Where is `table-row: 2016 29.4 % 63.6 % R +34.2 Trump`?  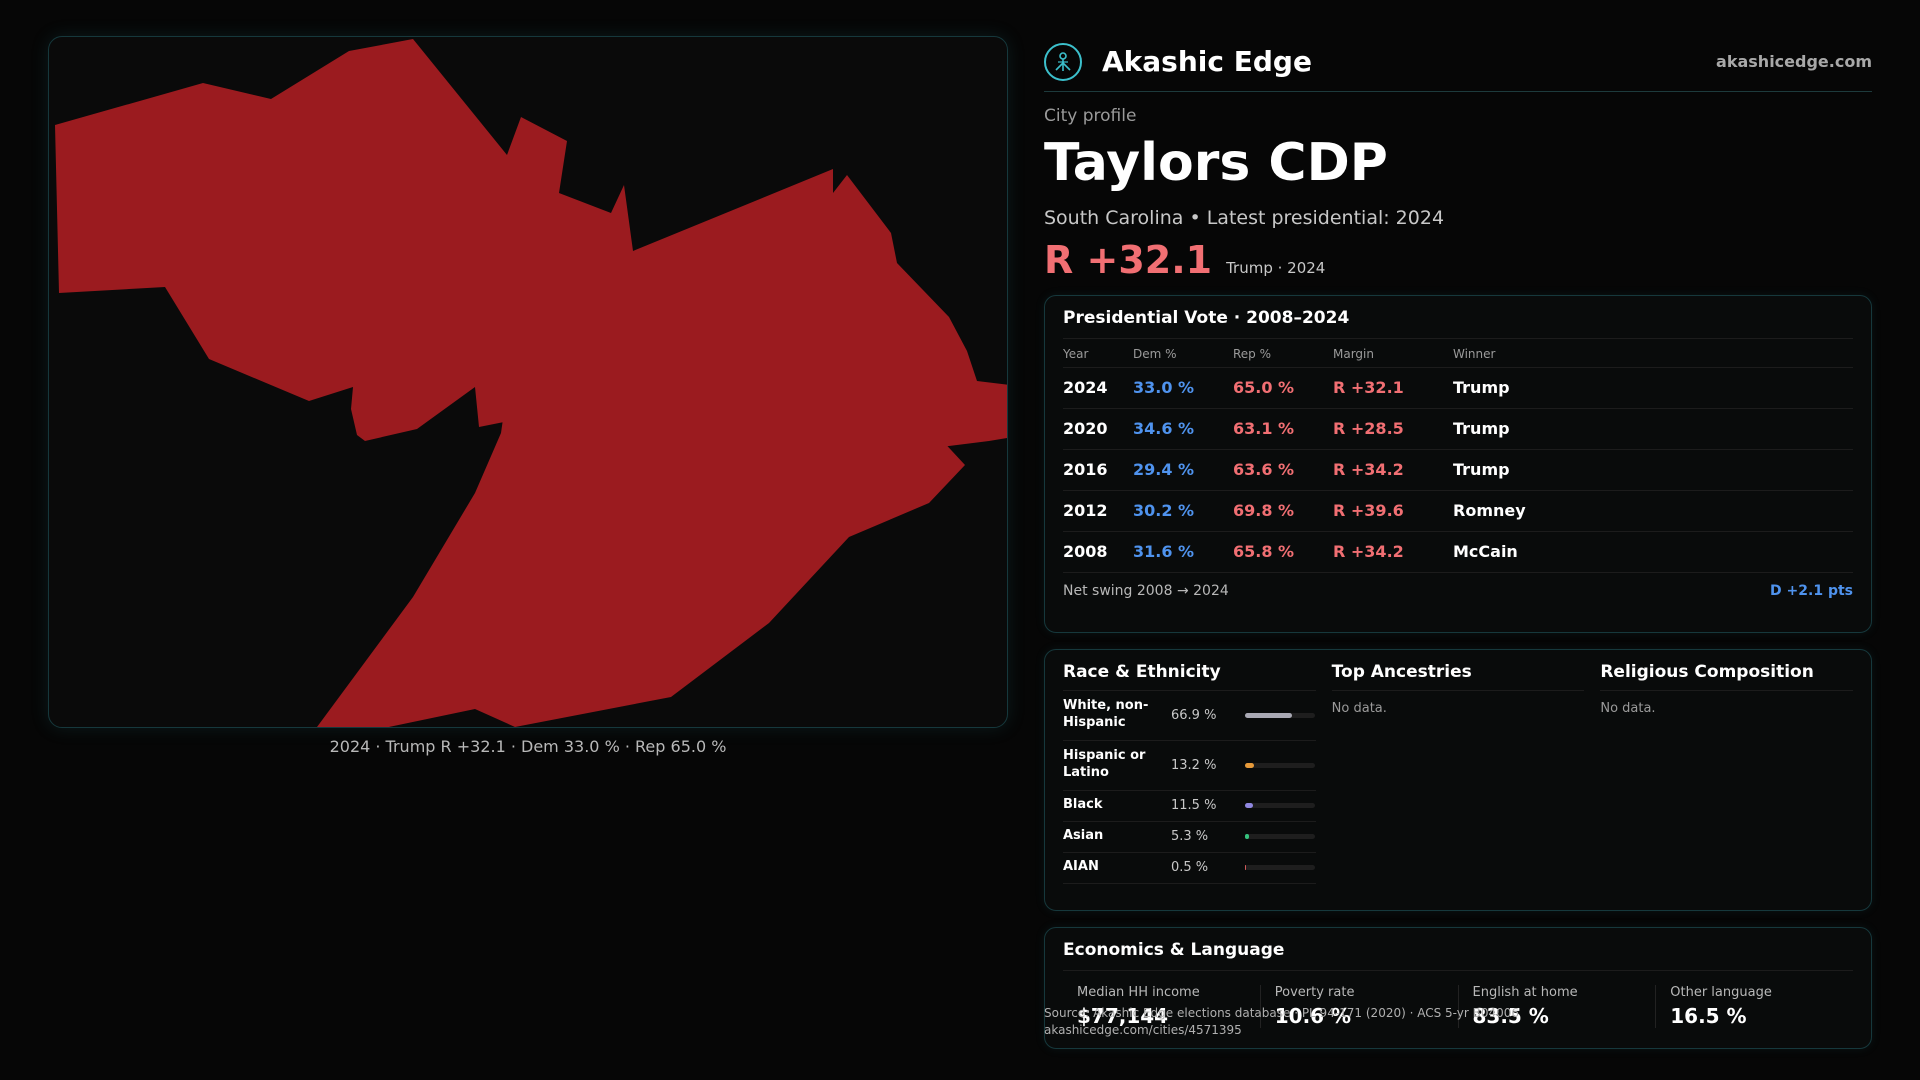
table-row: 2016 29.4 % 63.6 % R +34.2 Trump is located at coordinates (1458, 470).